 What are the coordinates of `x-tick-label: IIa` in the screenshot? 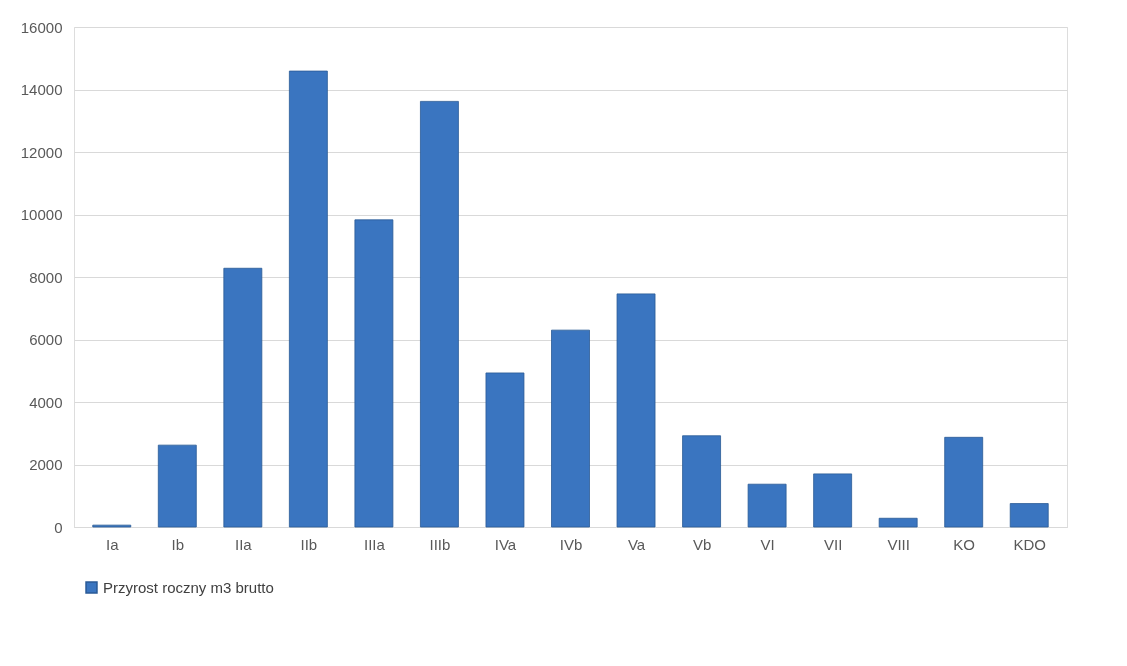 It's located at (243, 544).